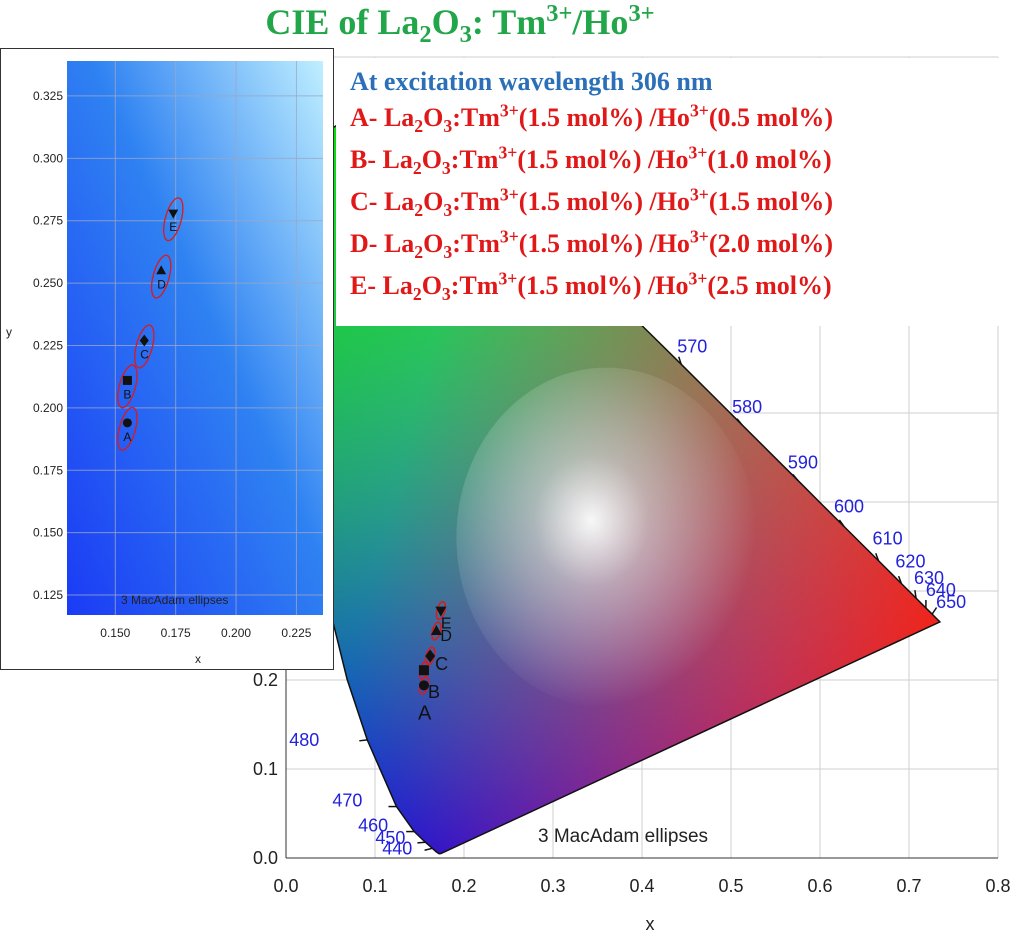  What do you see at coordinates (650, 924) in the screenshot?
I see `x-axis-label: x` at bounding box center [650, 924].